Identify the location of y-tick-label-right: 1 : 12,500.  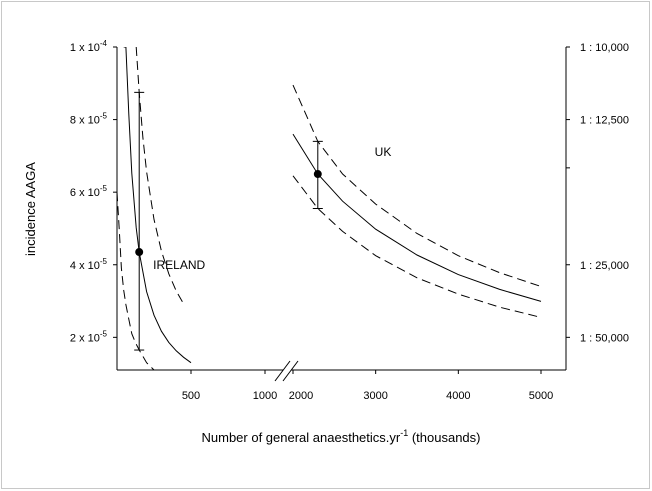
(604, 121).